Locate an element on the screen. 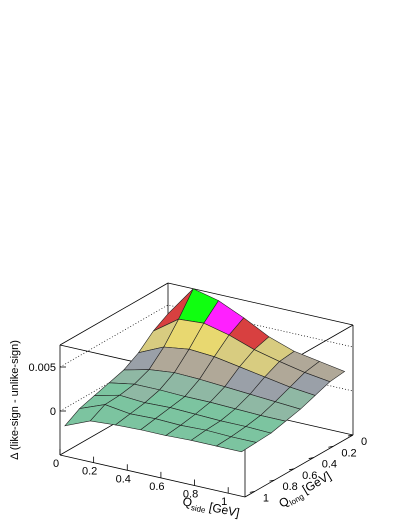 This screenshot has height=527, width=407. x-tick-label: 0.6 is located at coordinates (156, 487).